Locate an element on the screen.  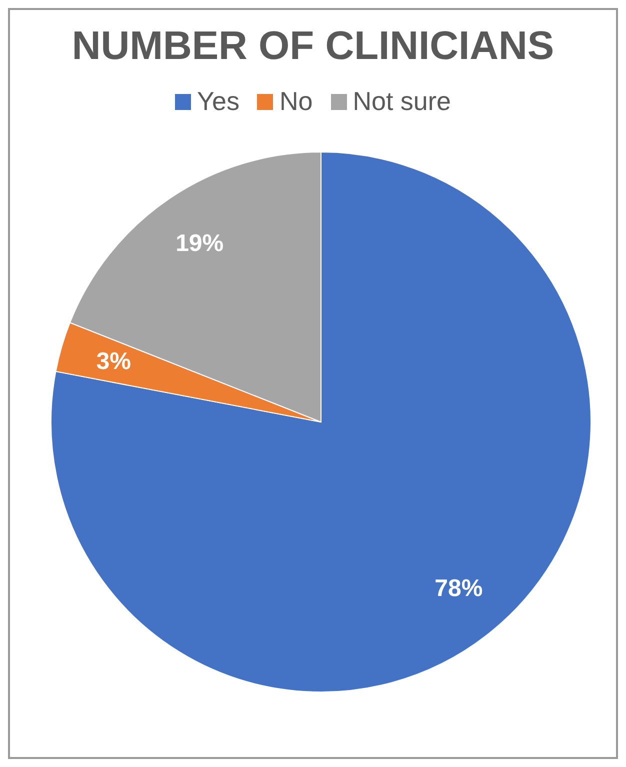
legend-label: Not sure is located at coordinates (401, 101).